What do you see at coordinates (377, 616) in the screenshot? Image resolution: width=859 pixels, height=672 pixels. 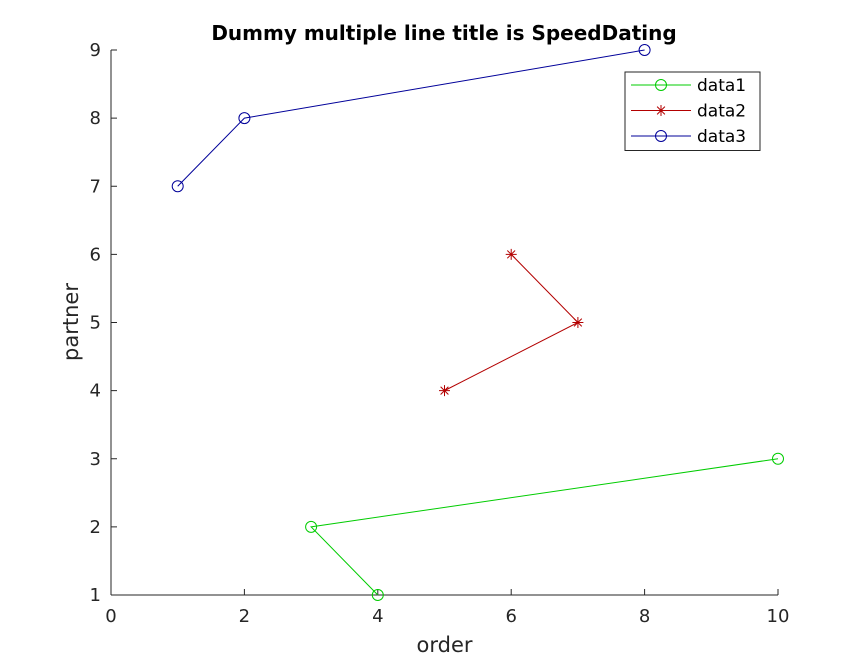 I see `x-tick-label: 4` at bounding box center [377, 616].